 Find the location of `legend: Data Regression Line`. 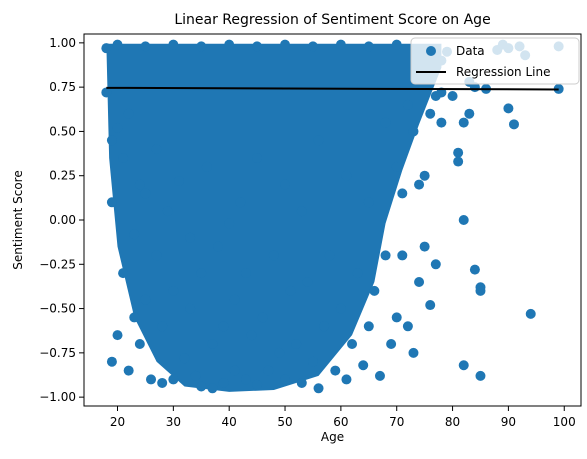

legend: Data Regression Line is located at coordinates (495, 61).